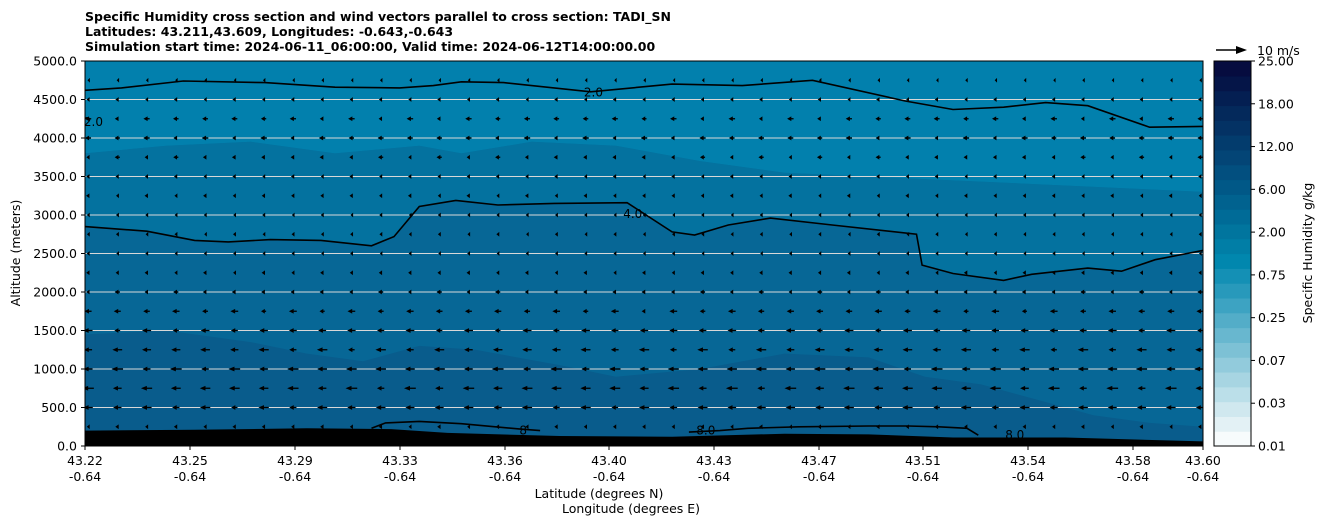 Image resolution: width=1326 pixels, height=526 pixels. What do you see at coordinates (1272, 403) in the screenshot?
I see `colorbar-tick-label: 0.03` at bounding box center [1272, 403].